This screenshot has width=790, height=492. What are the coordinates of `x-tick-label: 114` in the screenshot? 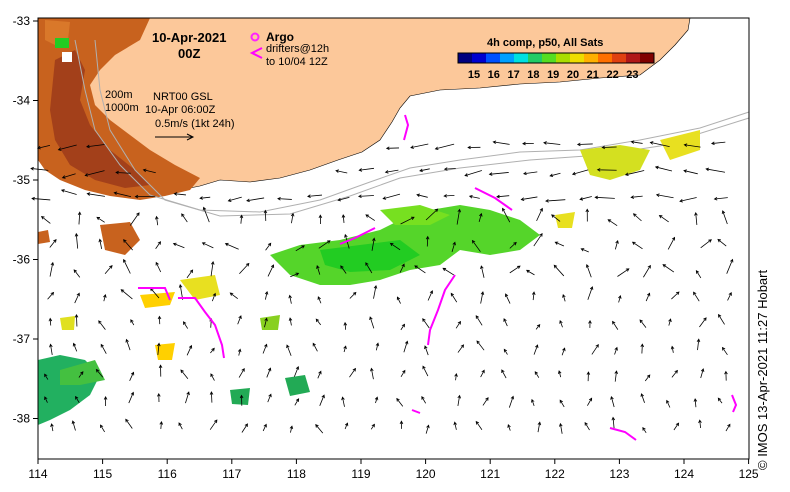 It's located at (37, 474).